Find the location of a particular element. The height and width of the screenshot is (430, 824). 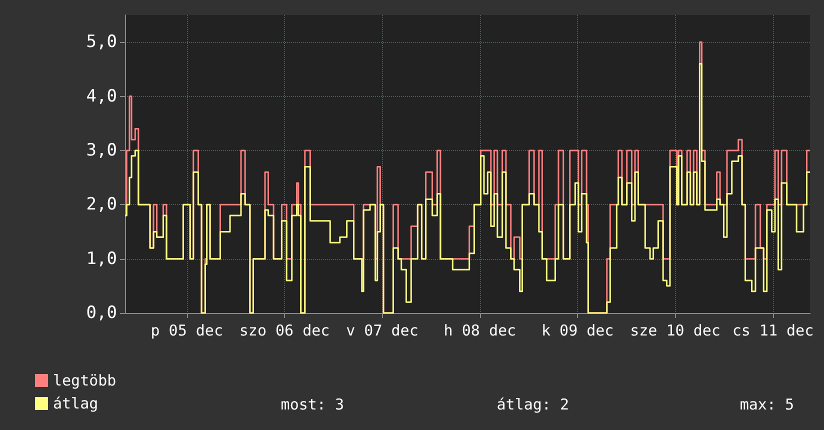

y-tick-label: 2,0 is located at coordinates (101, 204).